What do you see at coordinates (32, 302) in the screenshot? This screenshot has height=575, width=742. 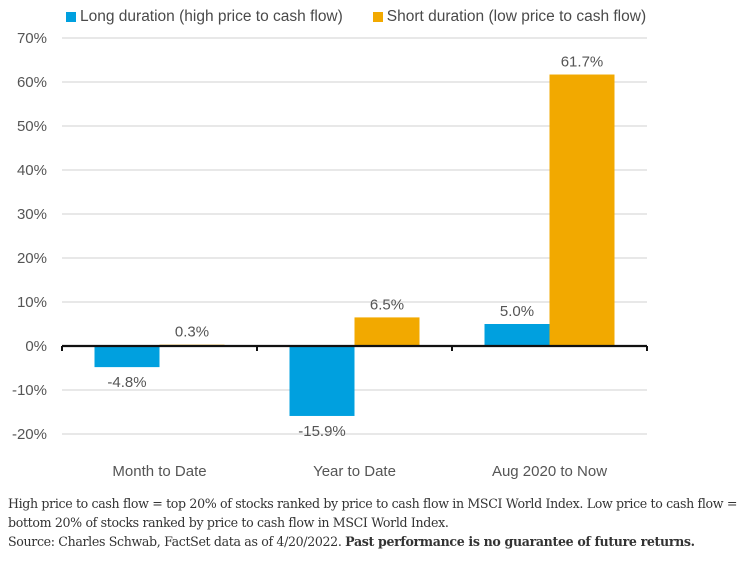 I see `y-tick-label: 10%` at bounding box center [32, 302].